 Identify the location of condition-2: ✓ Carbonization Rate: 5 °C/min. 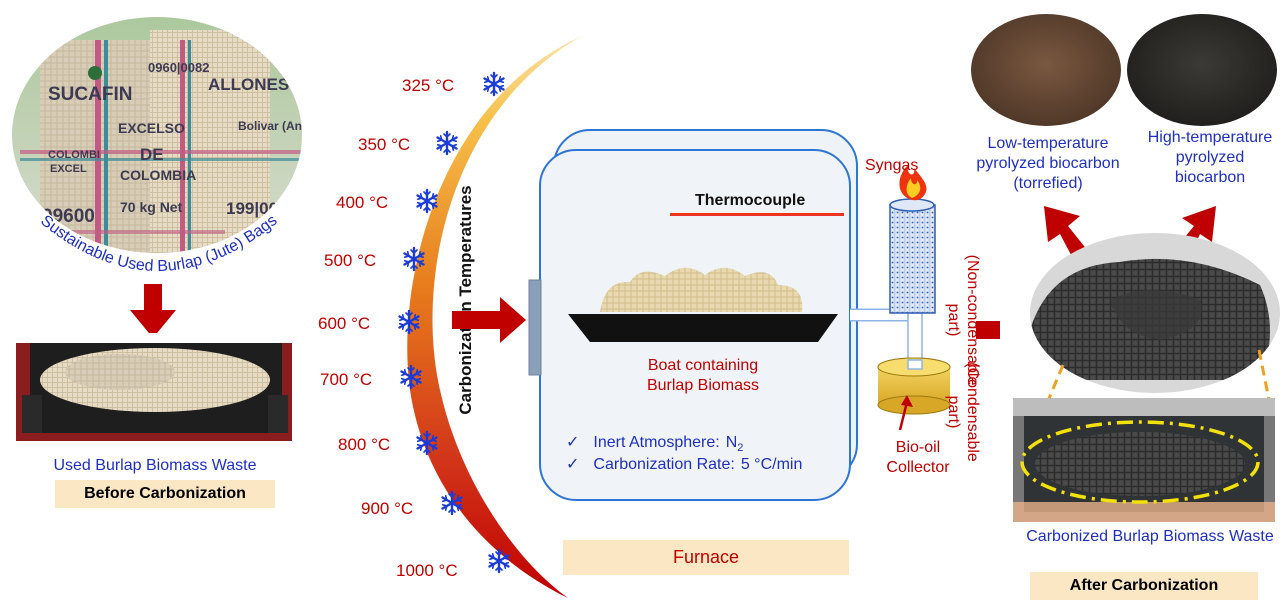
(684, 464).